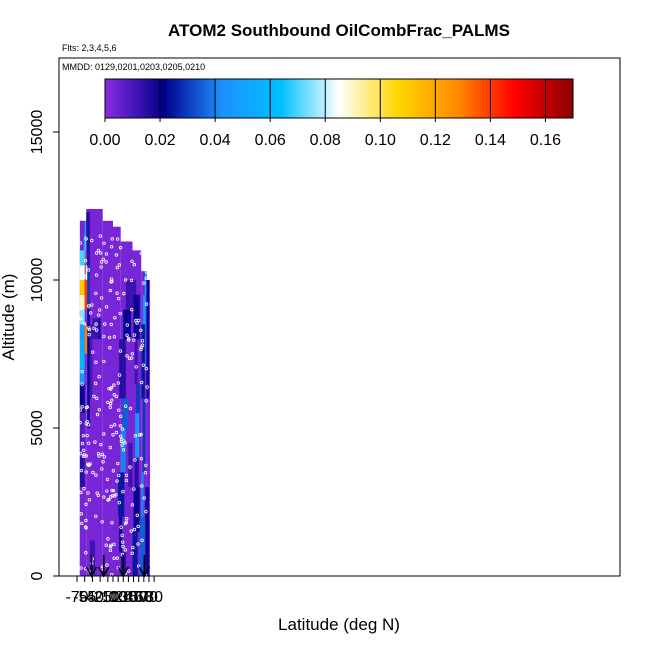  Describe the element at coordinates (107, 597) in the screenshot. I see `x-tick-label: -10` at that location.